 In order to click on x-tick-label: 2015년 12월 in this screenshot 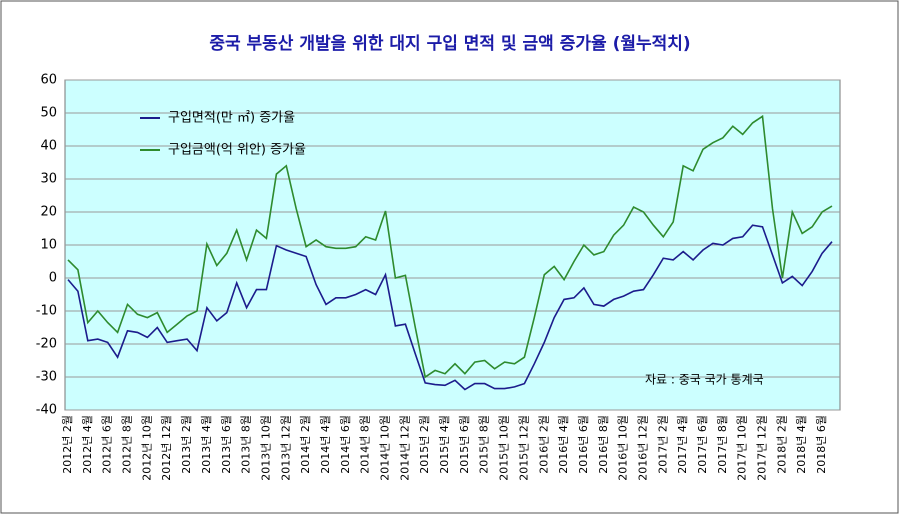, I will do `click(523, 448)`.